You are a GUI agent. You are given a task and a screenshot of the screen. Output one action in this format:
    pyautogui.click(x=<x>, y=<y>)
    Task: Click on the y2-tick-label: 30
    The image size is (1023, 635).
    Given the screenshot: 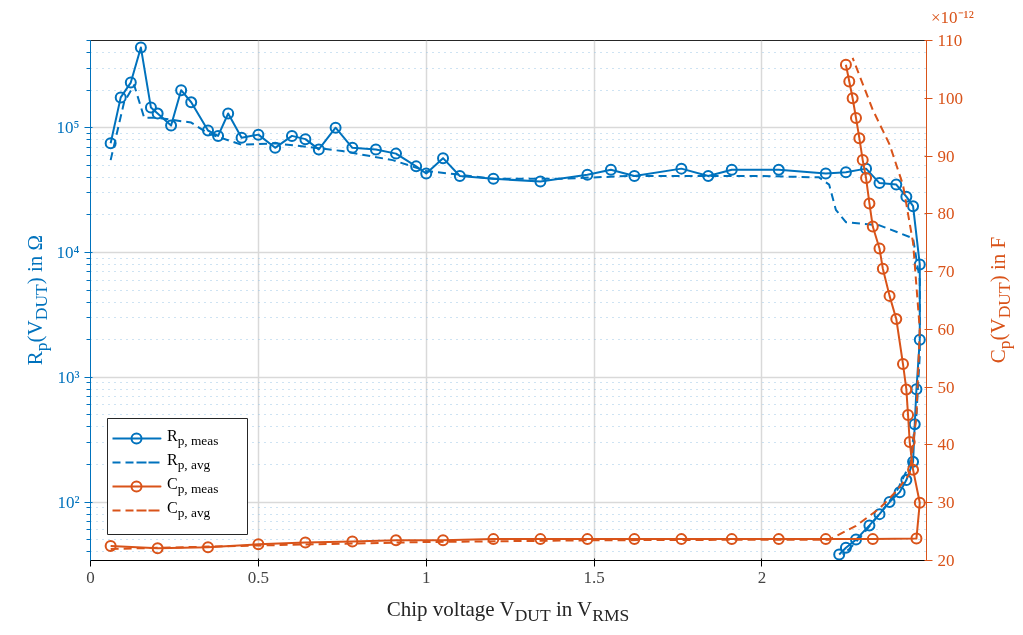 What is the action you would take?
    pyautogui.click(x=946, y=503)
    